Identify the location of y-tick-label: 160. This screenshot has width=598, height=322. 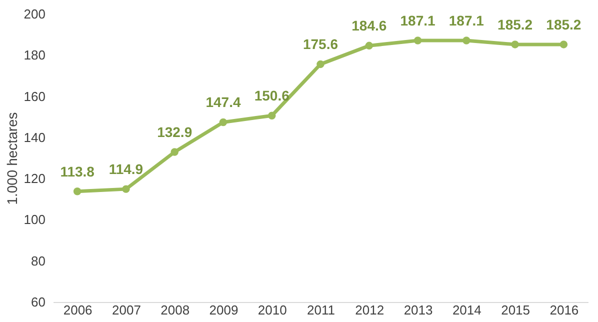
(35, 96).